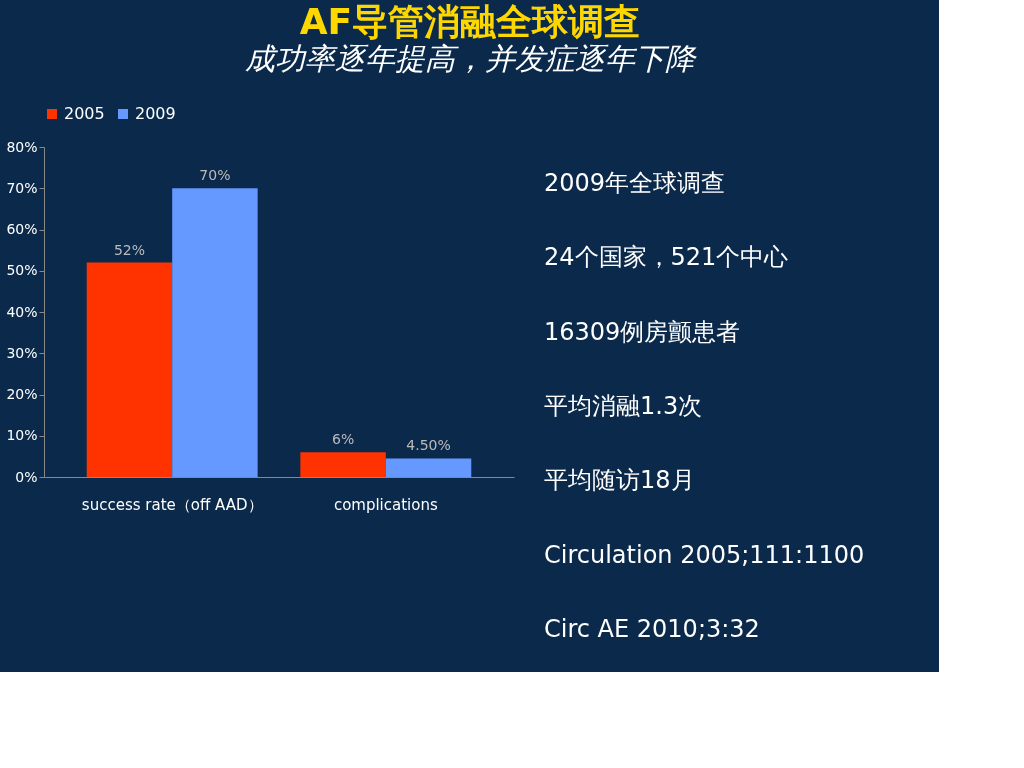  Describe the element at coordinates (666, 257) in the screenshot. I see `text: 24个国家，521个中心` at that location.